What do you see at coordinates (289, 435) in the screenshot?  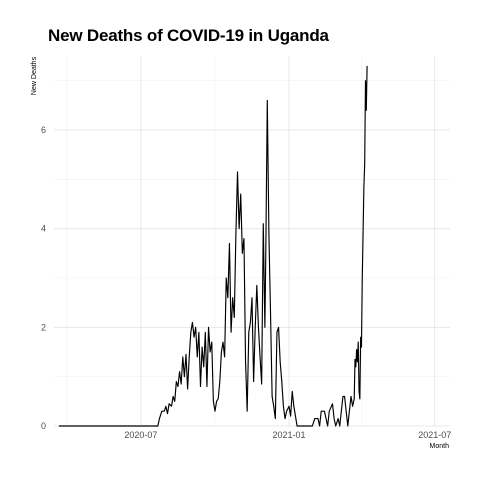 I see `x-tick-label: 2021-01` at bounding box center [289, 435].